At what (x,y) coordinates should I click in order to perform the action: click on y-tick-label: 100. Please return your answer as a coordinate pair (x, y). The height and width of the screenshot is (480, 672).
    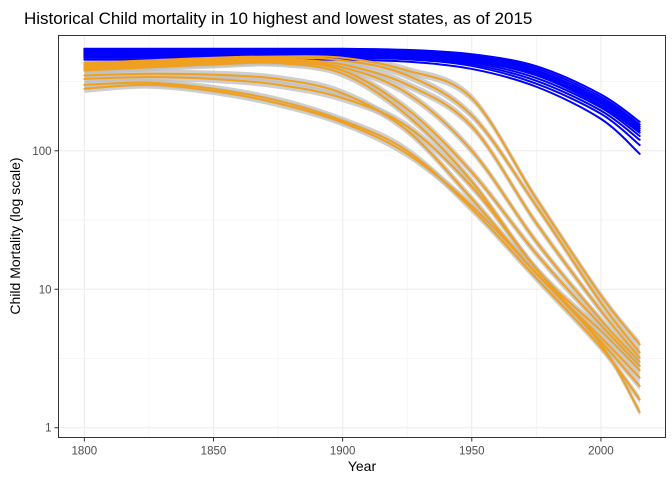
    Looking at the image, I should click on (41, 152).